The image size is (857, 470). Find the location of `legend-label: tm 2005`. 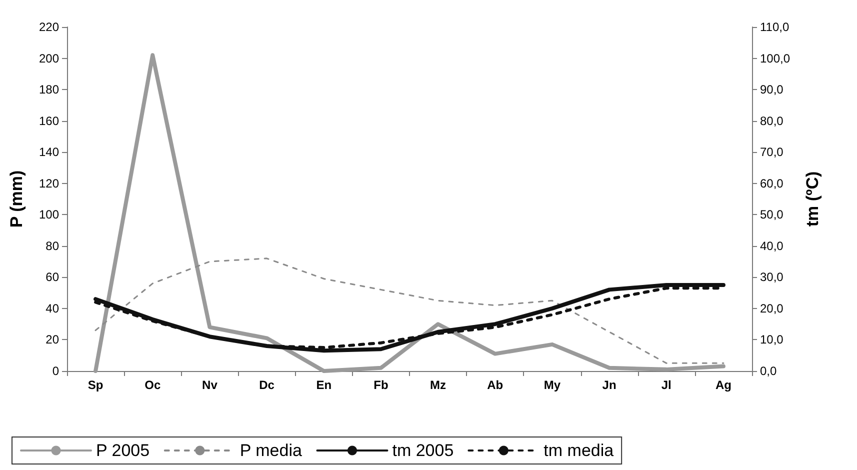

legend-label: tm 2005 is located at coordinates (423, 450).